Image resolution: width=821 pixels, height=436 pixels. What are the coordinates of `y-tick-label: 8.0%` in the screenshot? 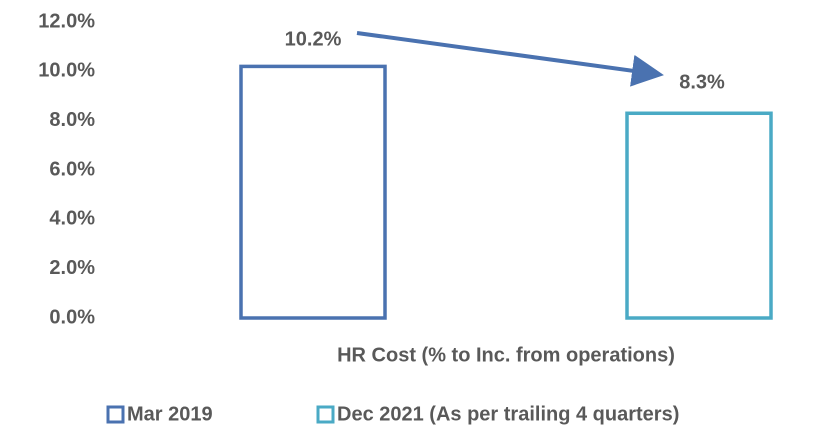 It's located at (72, 120).